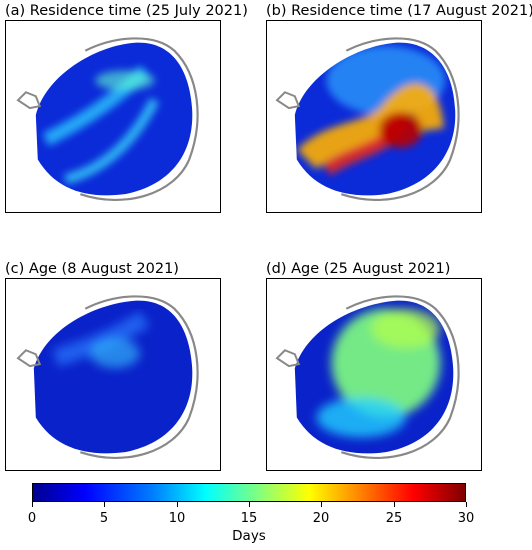 This screenshot has height=550, width=532. I want to click on panel-d-plot, so click(367, 377).